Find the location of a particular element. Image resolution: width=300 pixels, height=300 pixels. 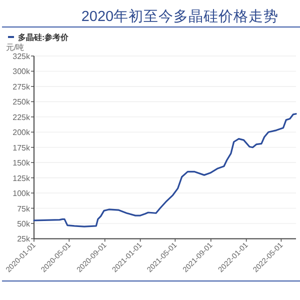

y-tick-label: 275k is located at coordinates (21, 87).